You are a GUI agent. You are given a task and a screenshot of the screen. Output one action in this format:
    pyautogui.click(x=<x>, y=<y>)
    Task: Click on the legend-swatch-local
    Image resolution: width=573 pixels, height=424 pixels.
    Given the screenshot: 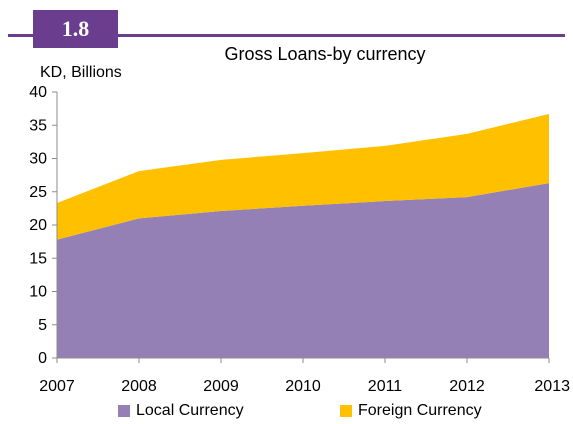 What is the action you would take?
    pyautogui.click(x=124, y=411)
    